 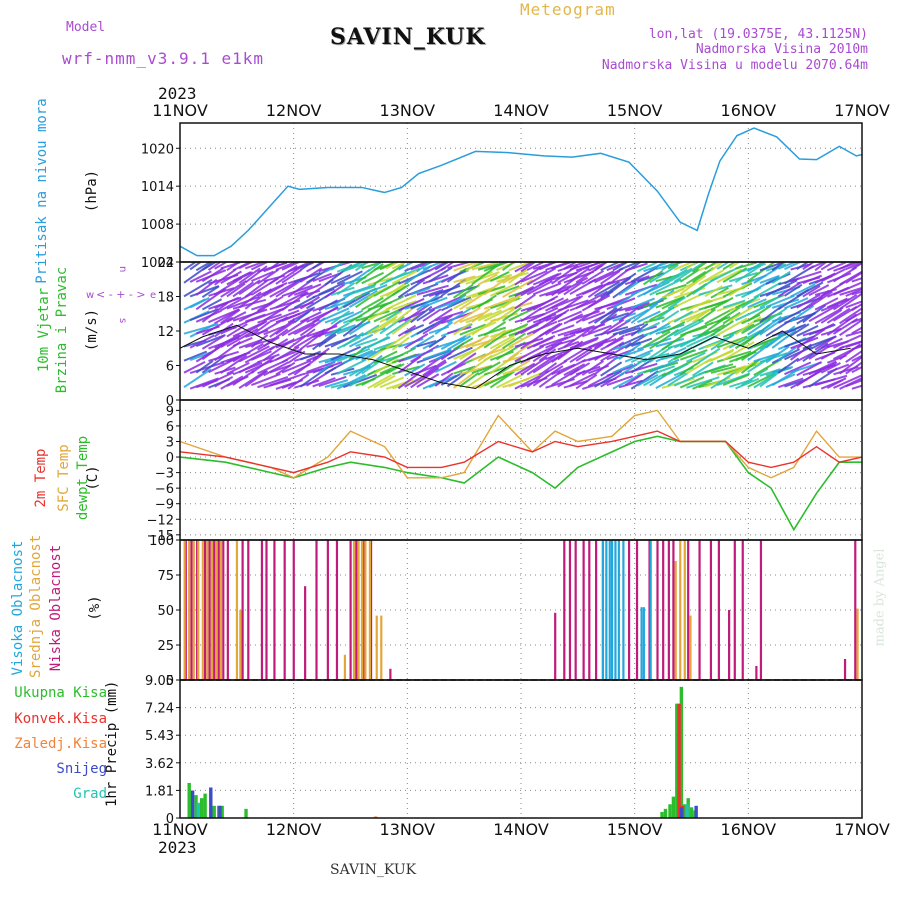 What do you see at coordinates (159, 709) in the screenshot?
I see `y-tick-label: 7.24` at bounding box center [159, 709].